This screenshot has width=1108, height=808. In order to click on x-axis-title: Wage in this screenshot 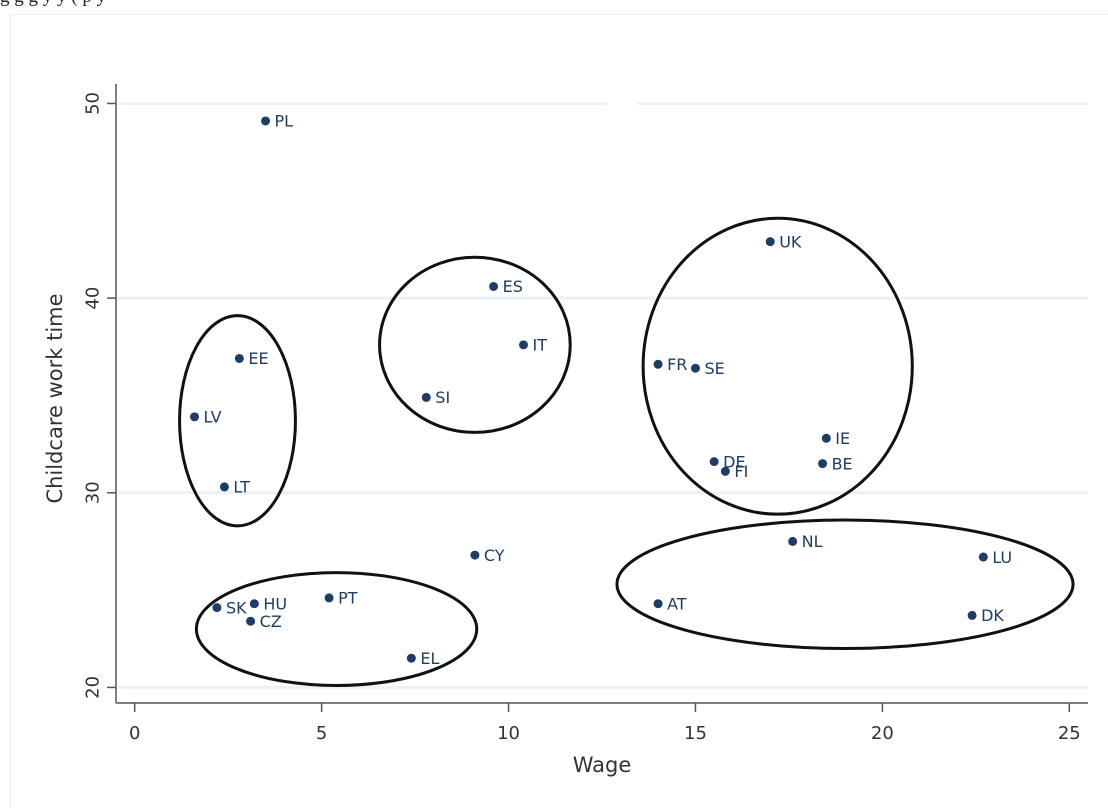, I will do `click(602, 765)`.